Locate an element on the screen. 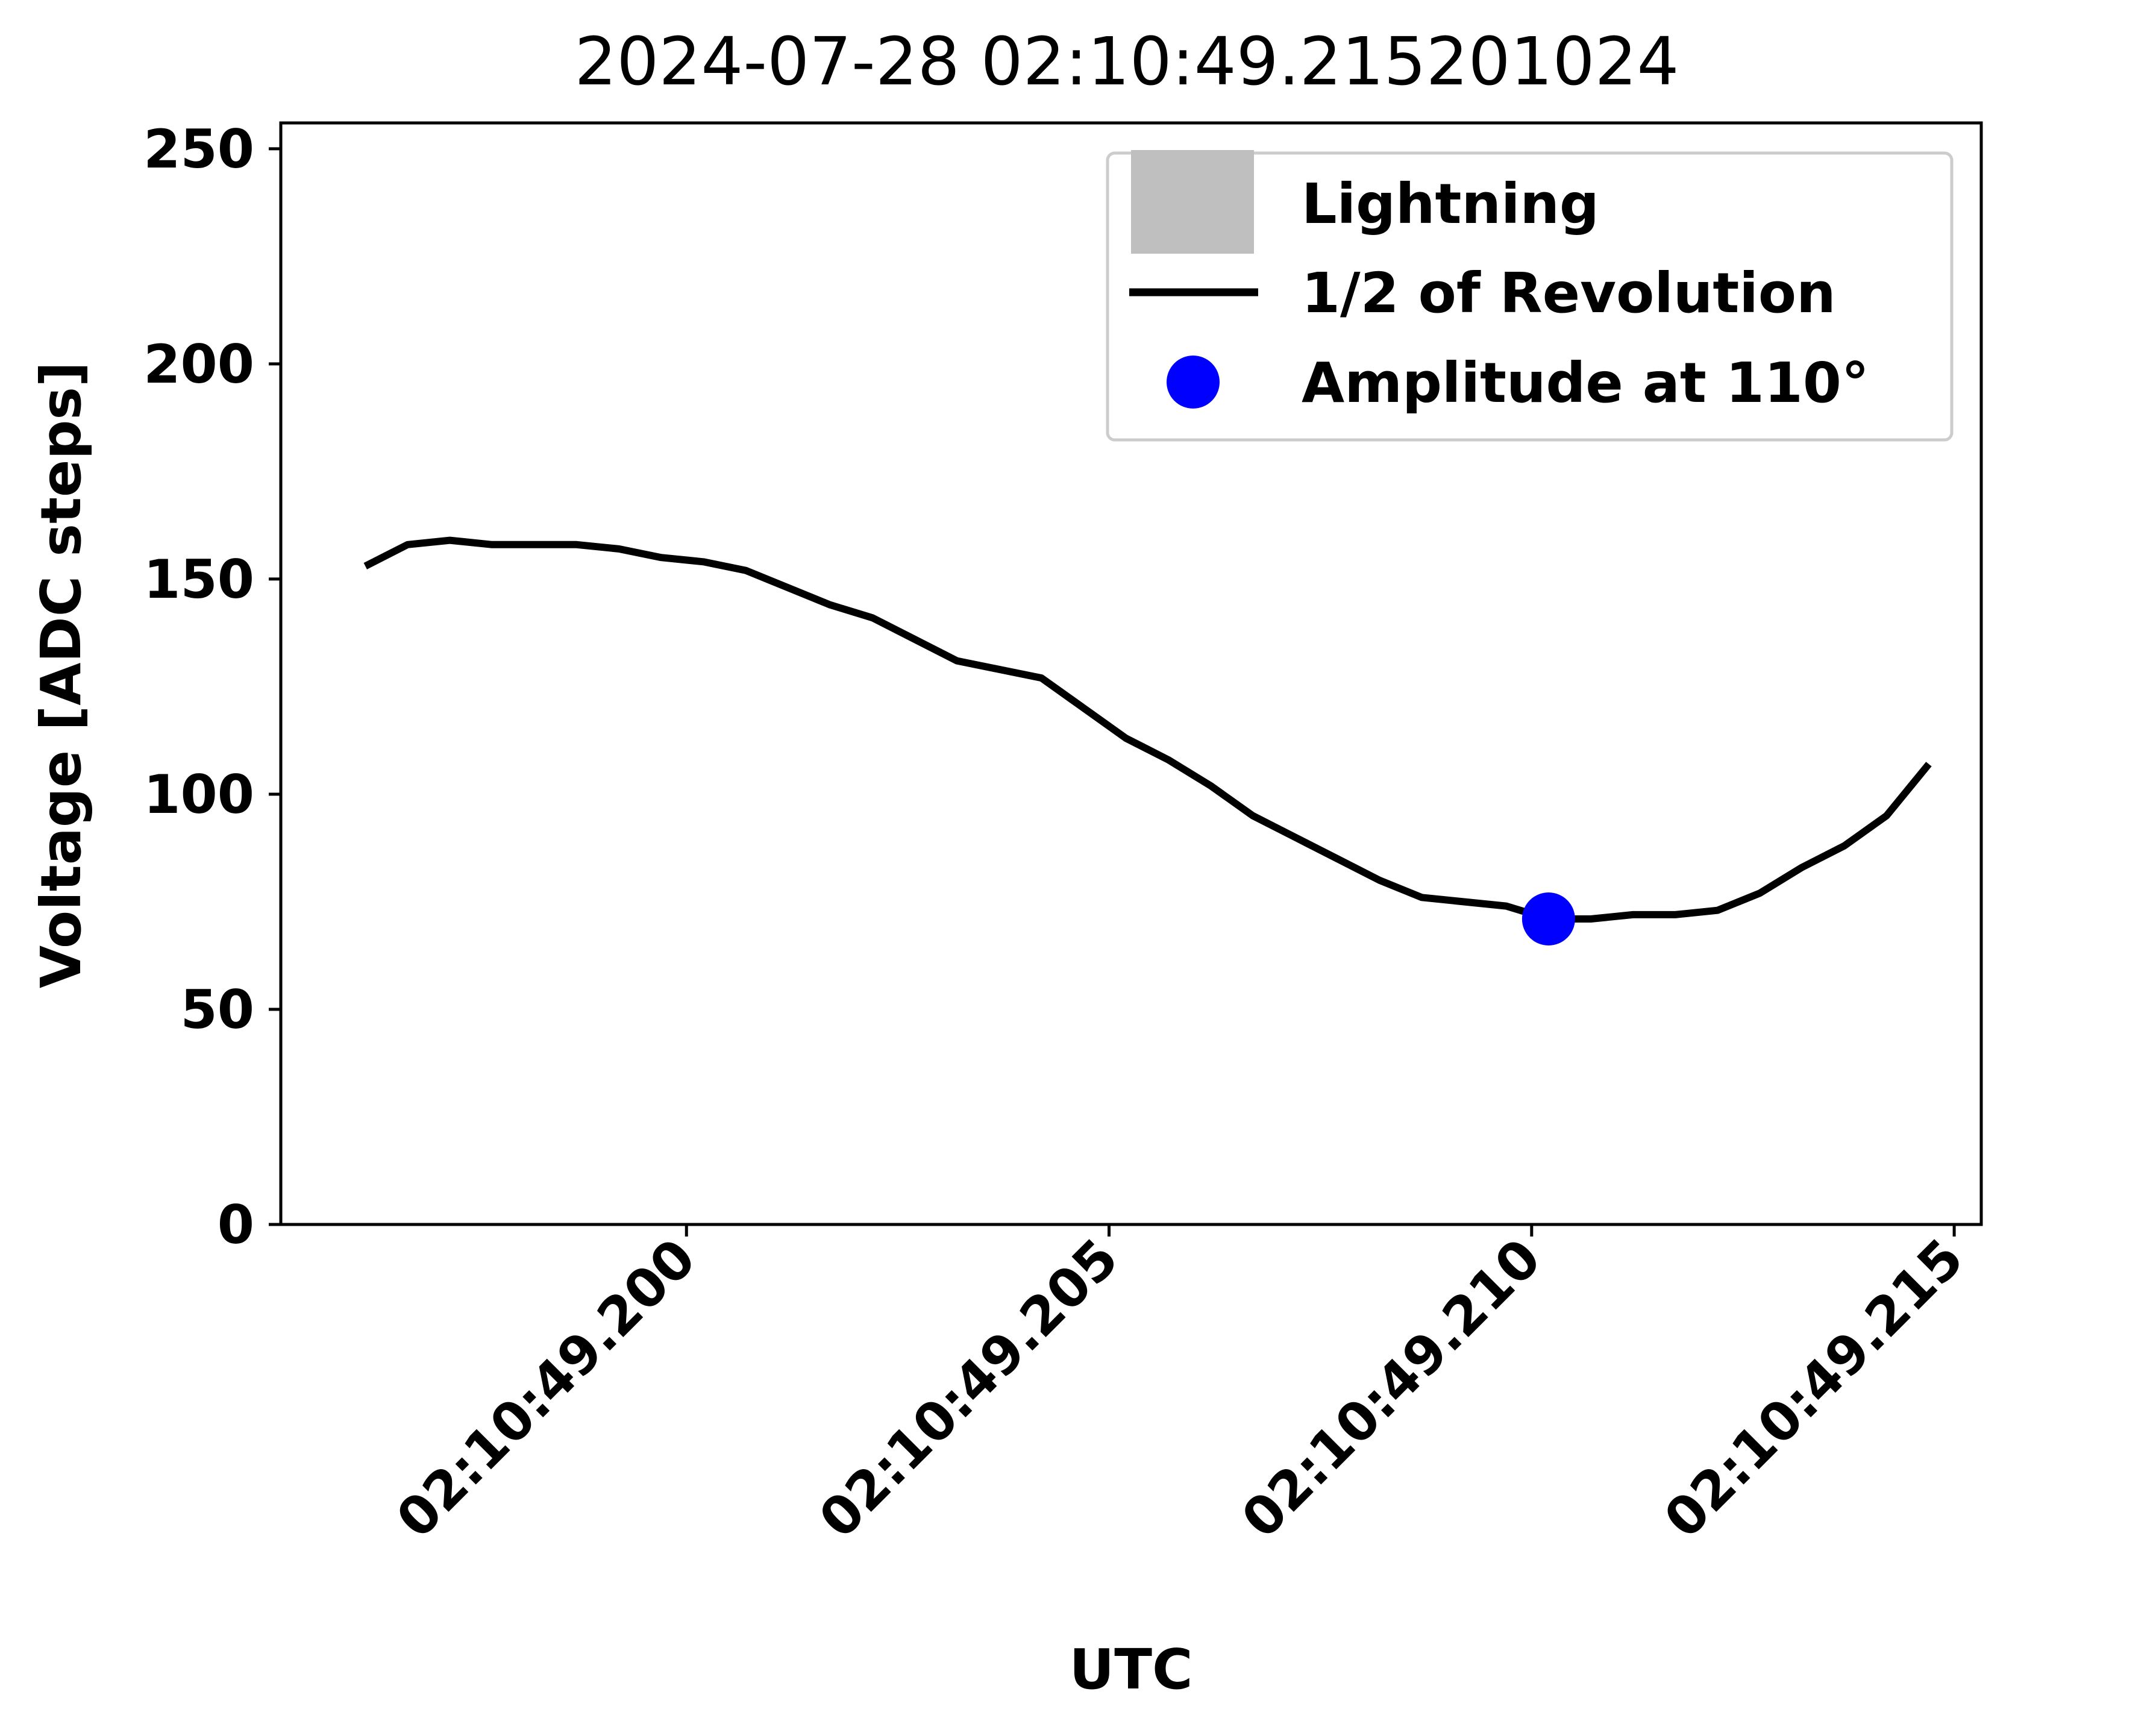 The image size is (2156, 1721). y-tick-label: 50 is located at coordinates (217, 1010).